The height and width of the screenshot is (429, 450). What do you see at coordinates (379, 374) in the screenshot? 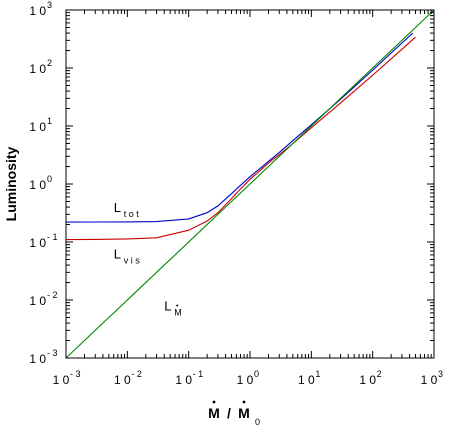
I see `x-tick-label-exponent: 2` at bounding box center [379, 374].